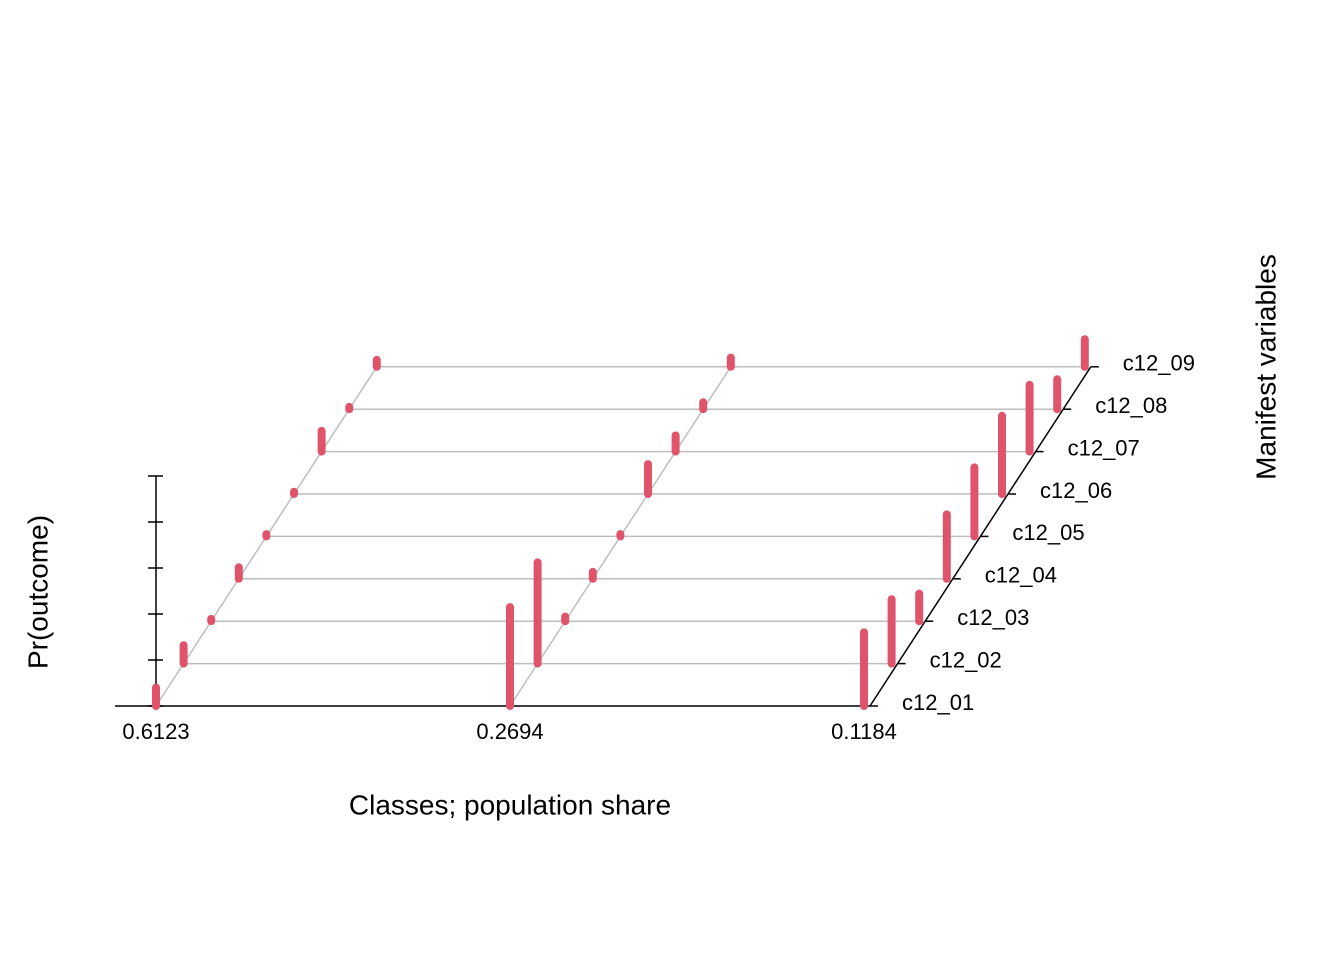  Describe the element at coordinates (1104, 447) in the screenshot. I see `y-tick-label: c12_07` at that location.